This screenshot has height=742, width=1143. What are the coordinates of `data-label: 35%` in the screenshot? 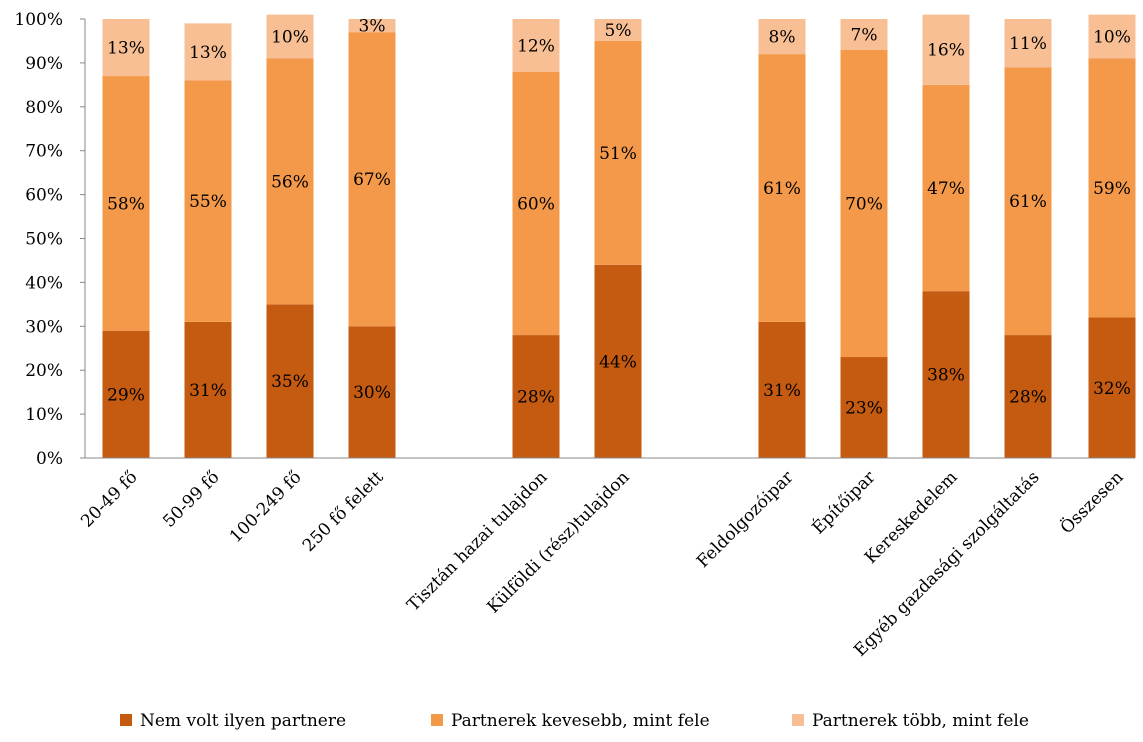 It's located at (290, 382).